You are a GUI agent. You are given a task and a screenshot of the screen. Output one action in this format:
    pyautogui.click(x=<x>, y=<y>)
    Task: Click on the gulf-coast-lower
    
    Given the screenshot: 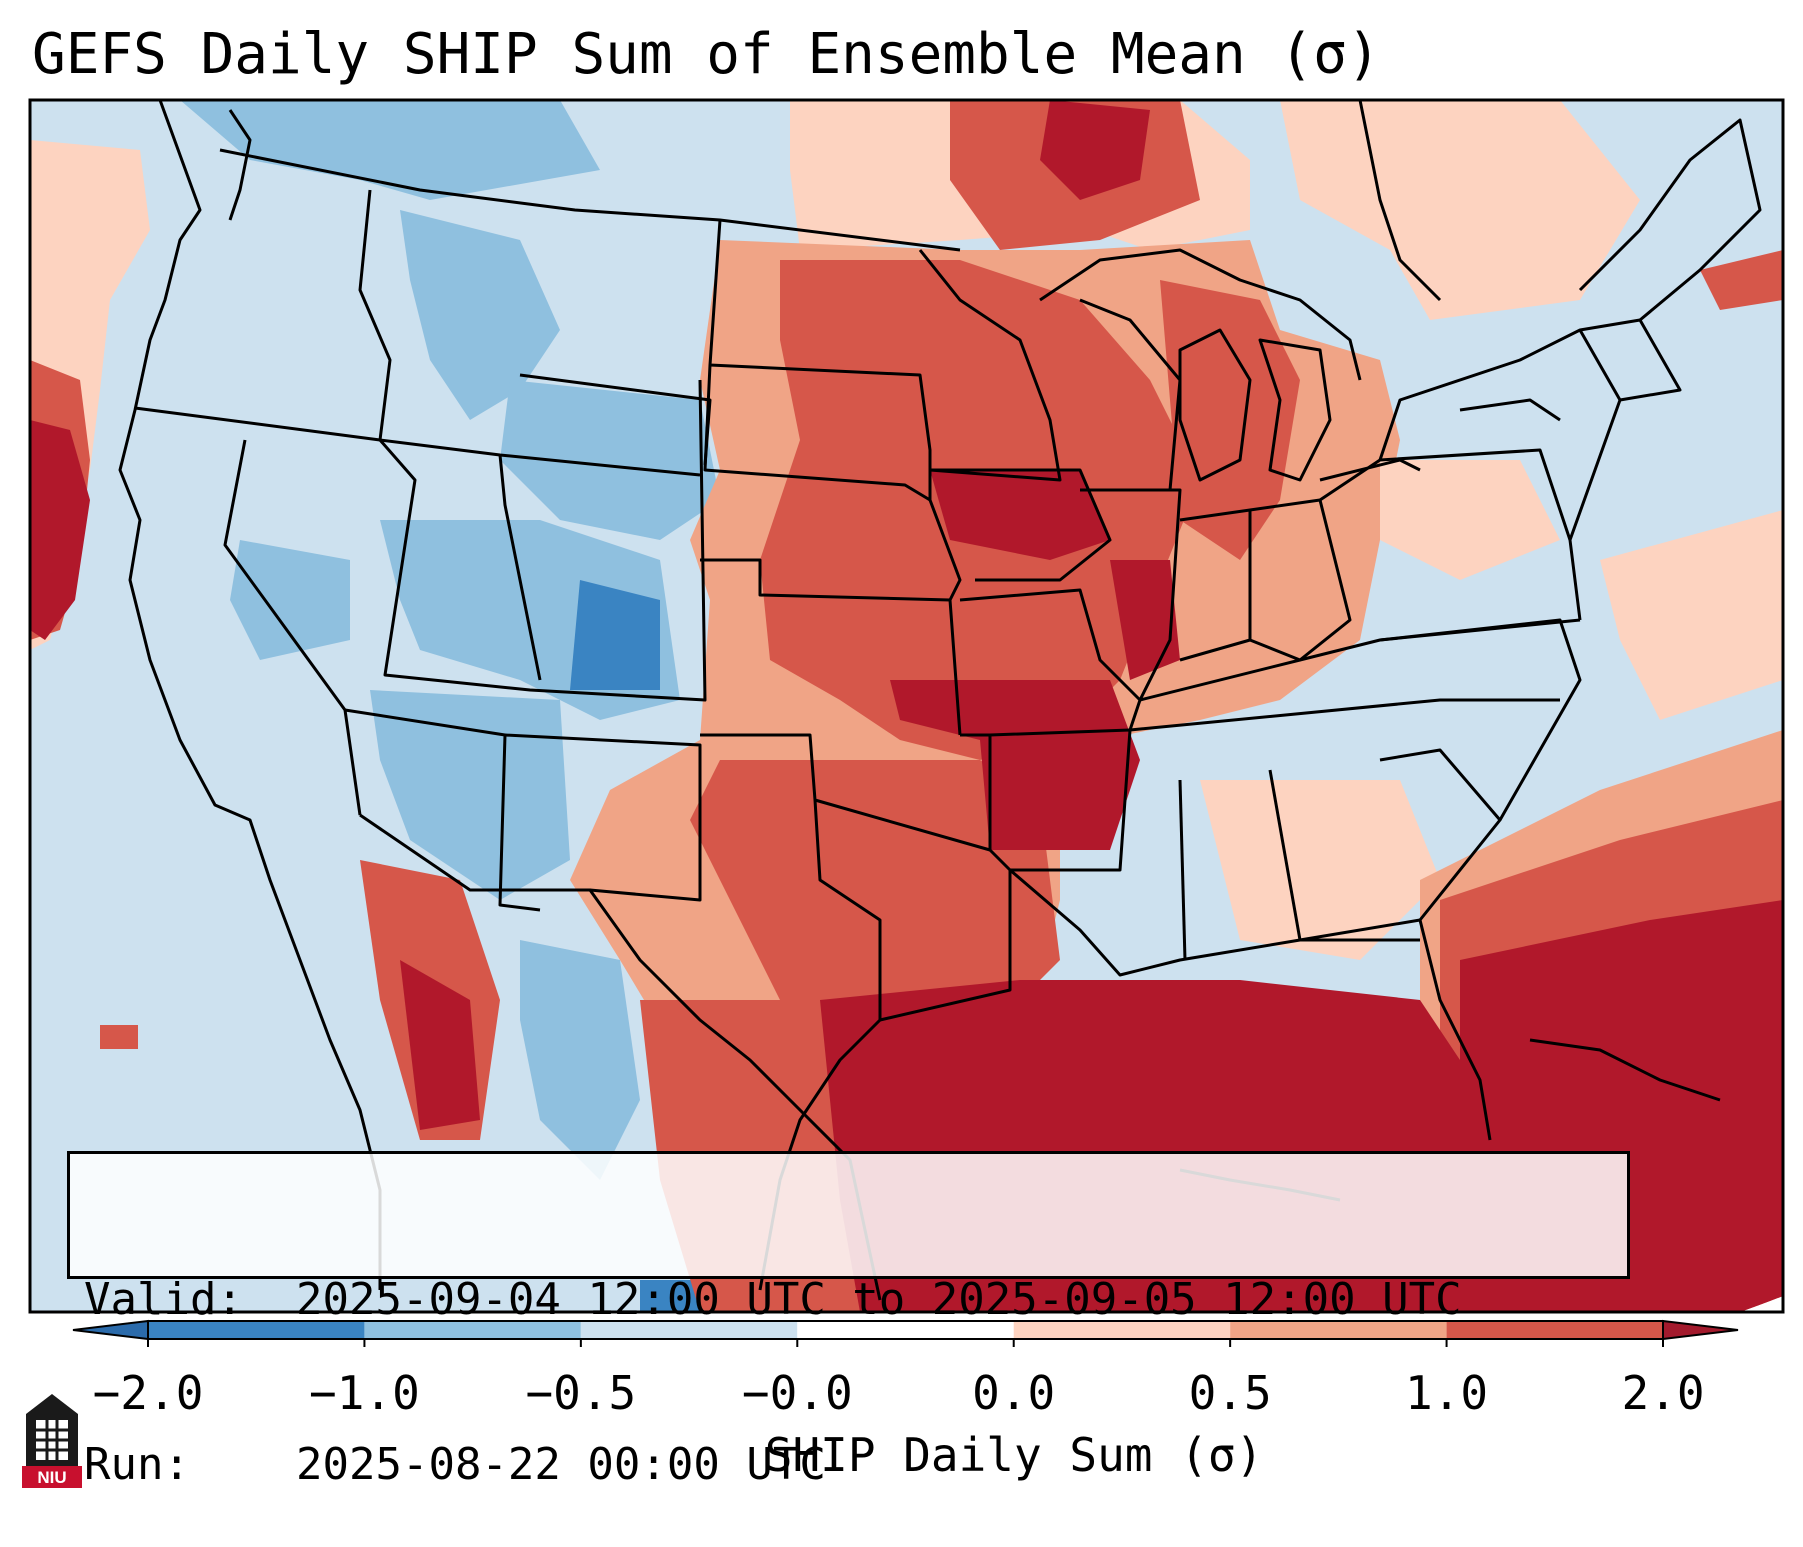 What is the action you would take?
    pyautogui.click(x=1215, y=922)
    